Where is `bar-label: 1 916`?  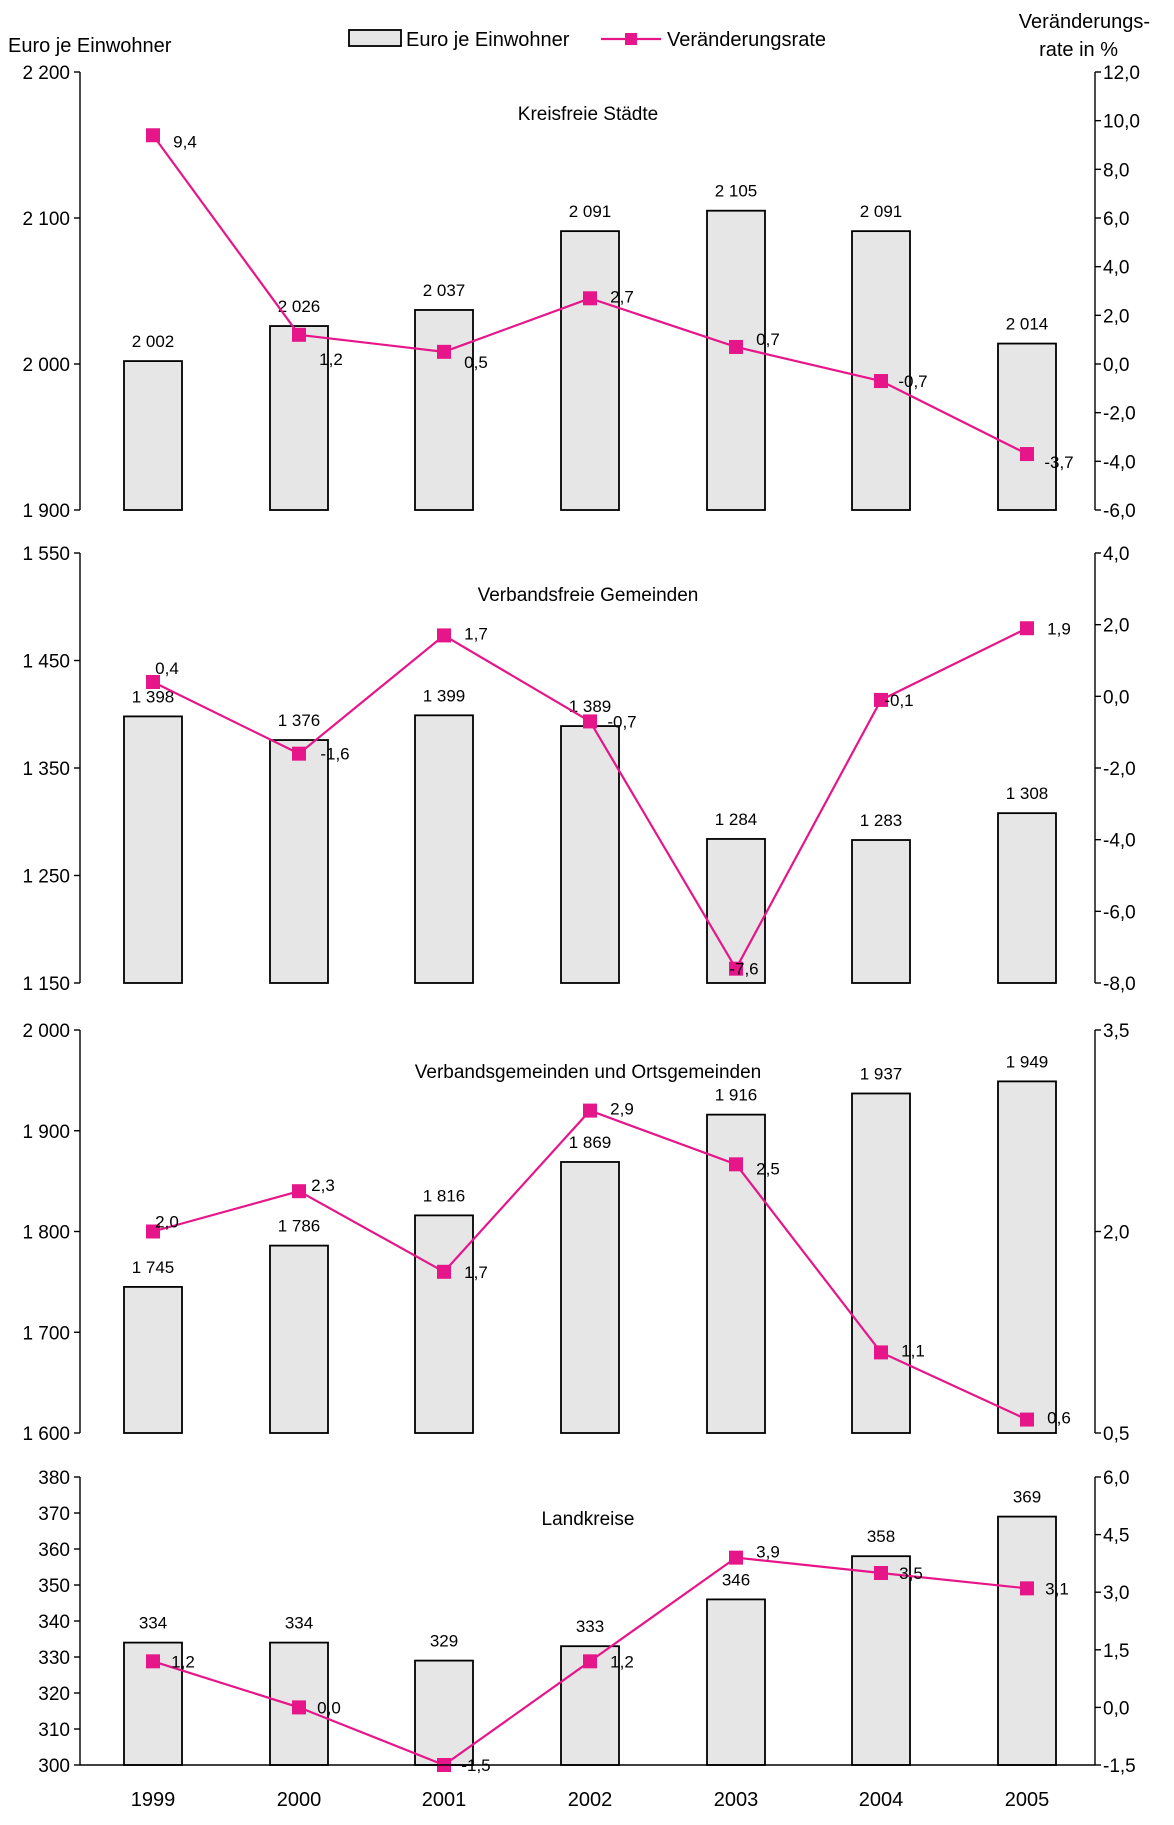 bar-label: 1 916 is located at coordinates (736, 1095).